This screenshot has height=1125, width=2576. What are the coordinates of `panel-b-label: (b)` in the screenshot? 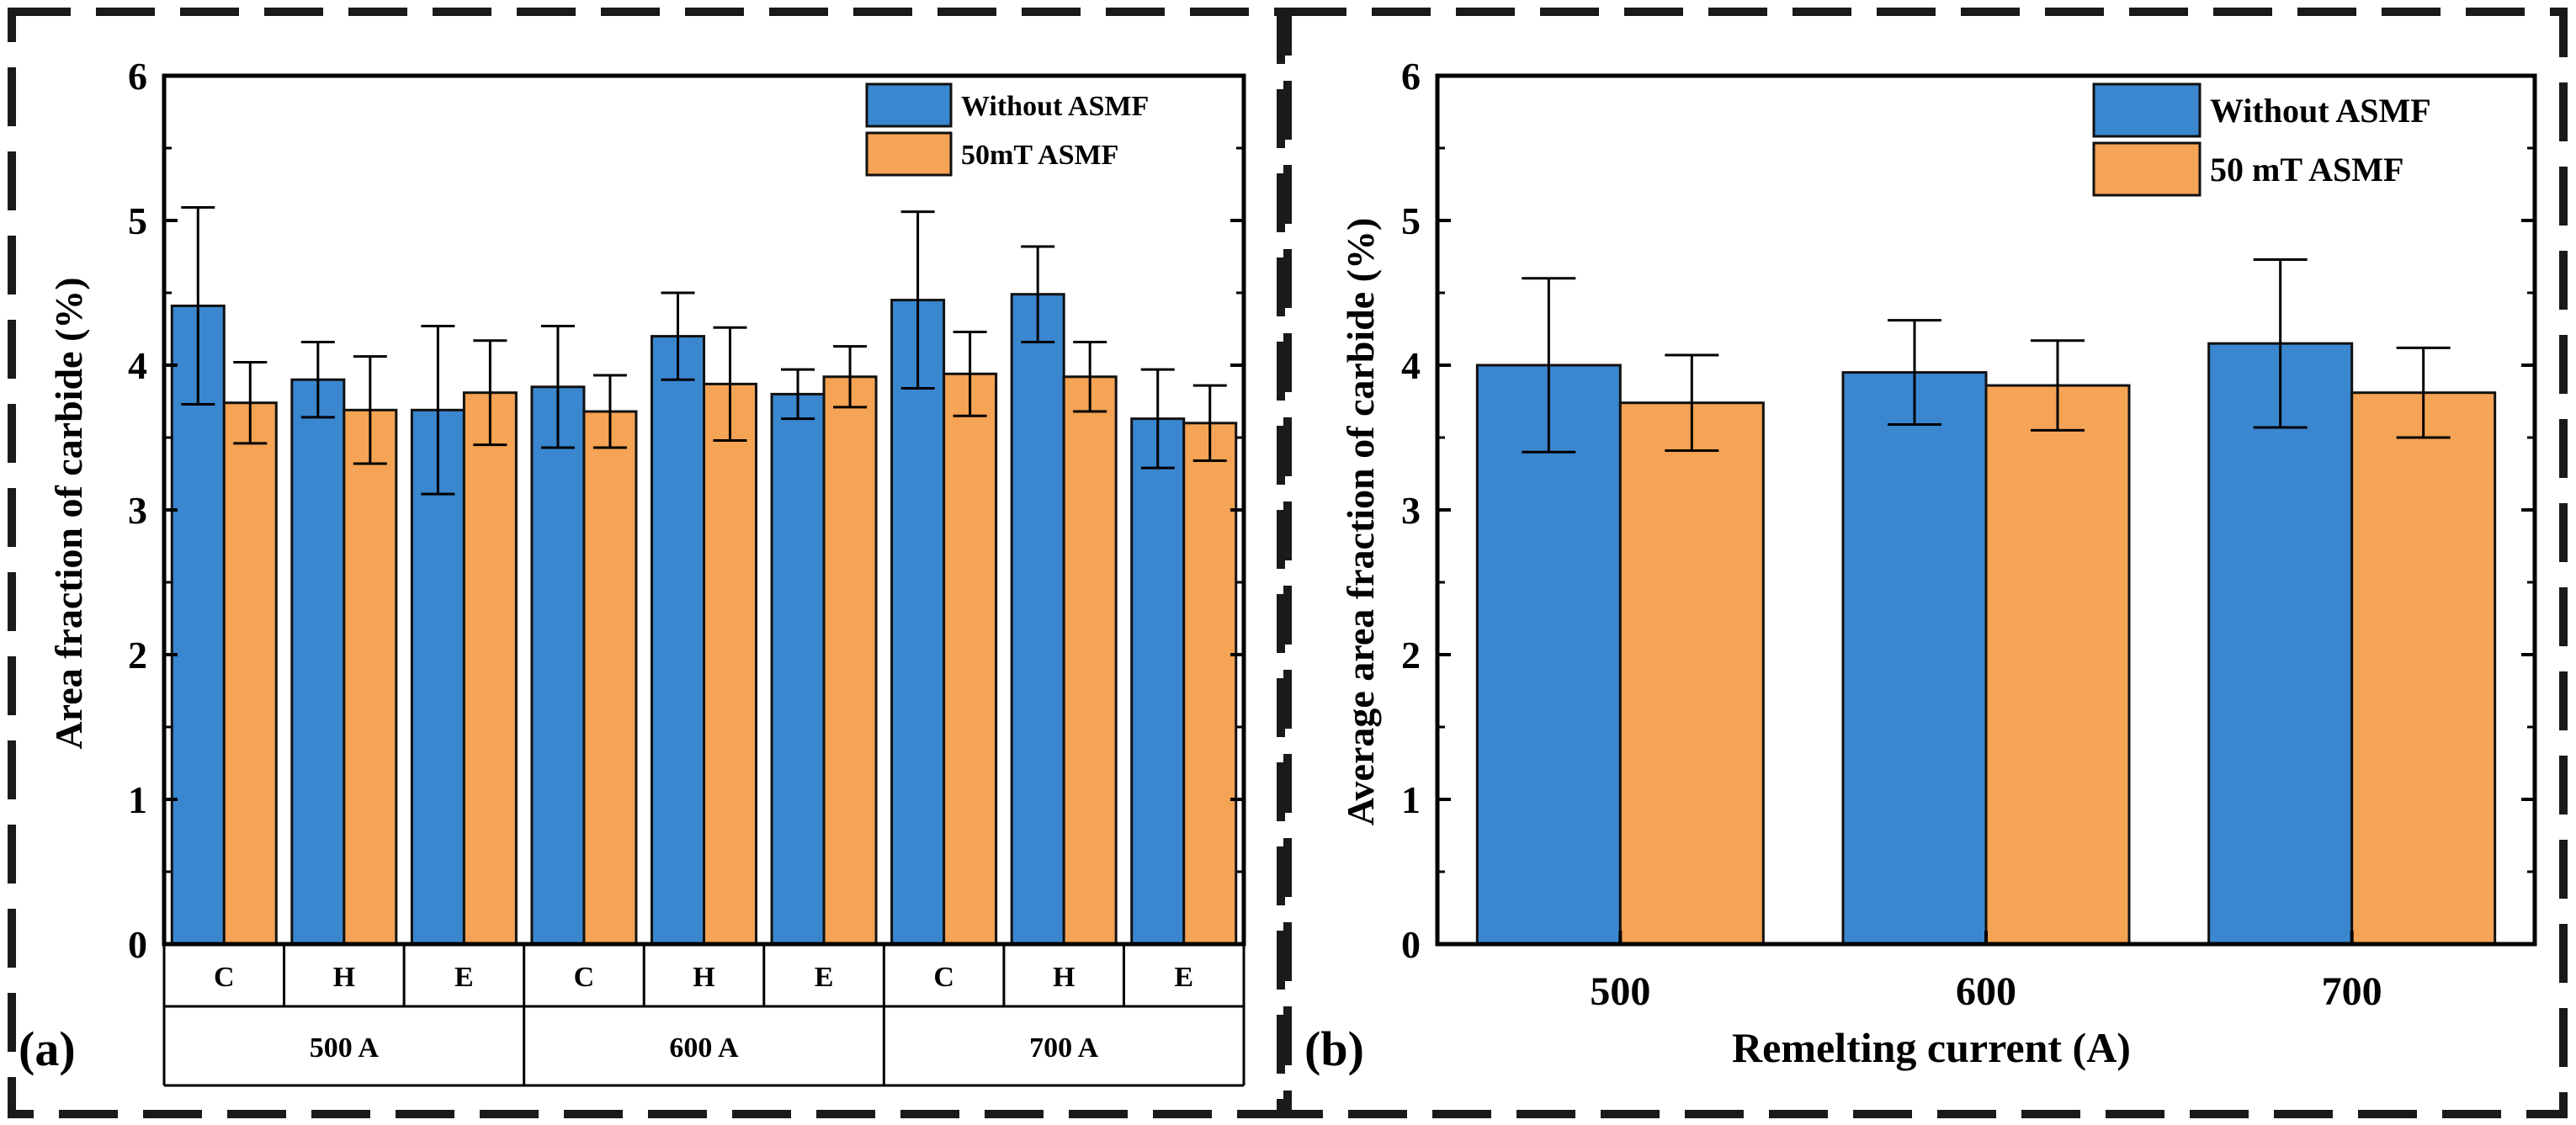 It's located at (1334, 1049).